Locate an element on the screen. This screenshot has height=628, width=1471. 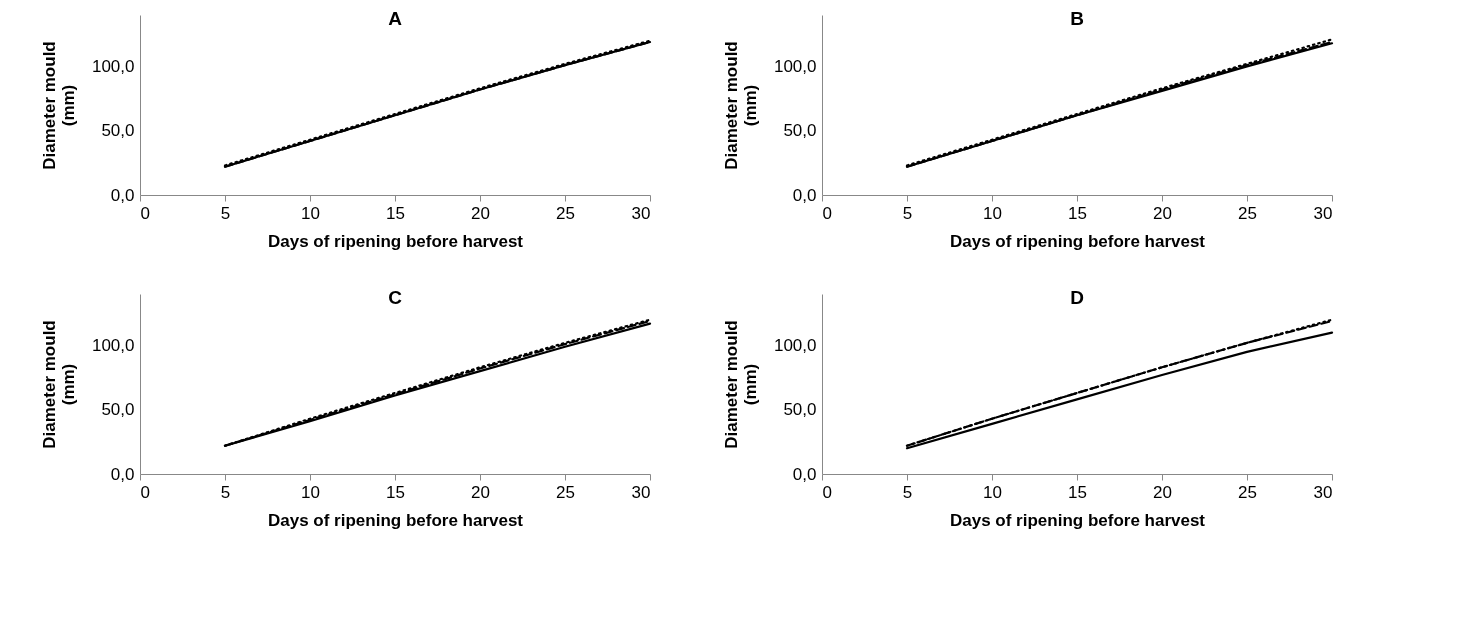
chart-title: A is located at coordinates (395, 18).